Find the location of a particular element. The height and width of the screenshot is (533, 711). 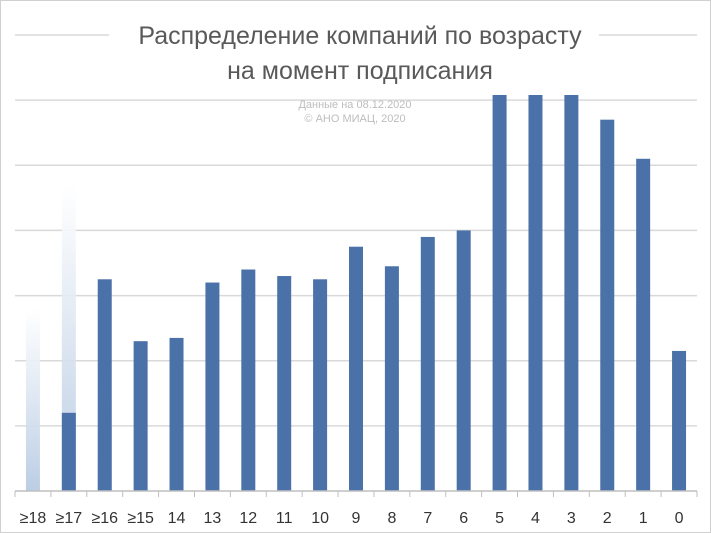

x-tick-label: 5 is located at coordinates (499, 518).